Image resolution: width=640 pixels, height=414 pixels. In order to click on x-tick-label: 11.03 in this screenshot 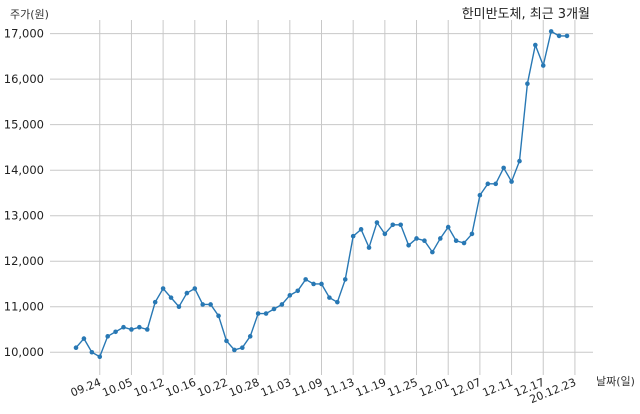, I will do `click(276, 388)`.